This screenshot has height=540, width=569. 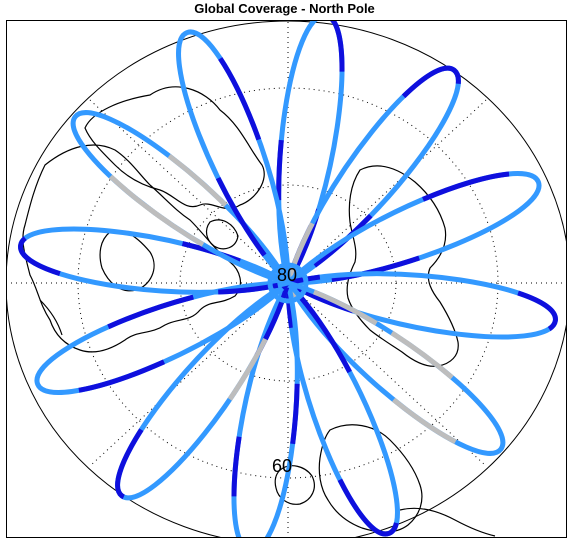 What do you see at coordinates (287, 275) in the screenshot?
I see `latitude-label-80: 80` at bounding box center [287, 275].